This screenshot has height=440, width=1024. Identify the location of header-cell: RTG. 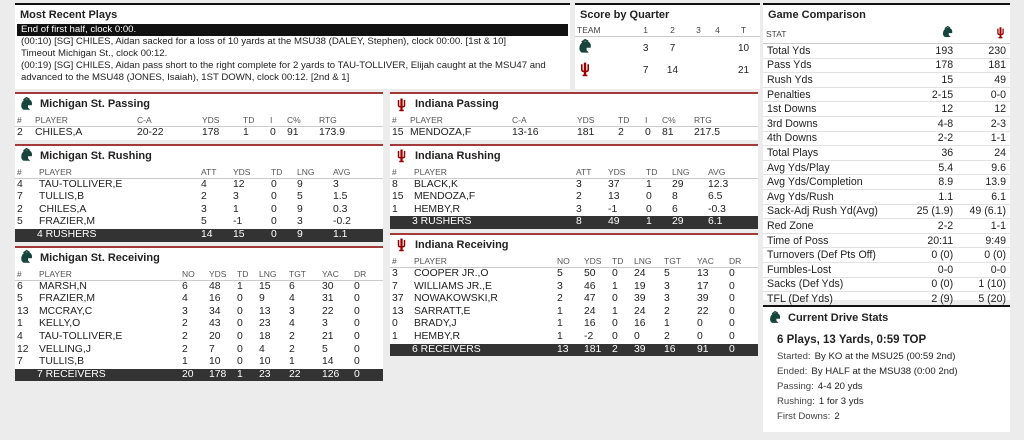
(725, 120).